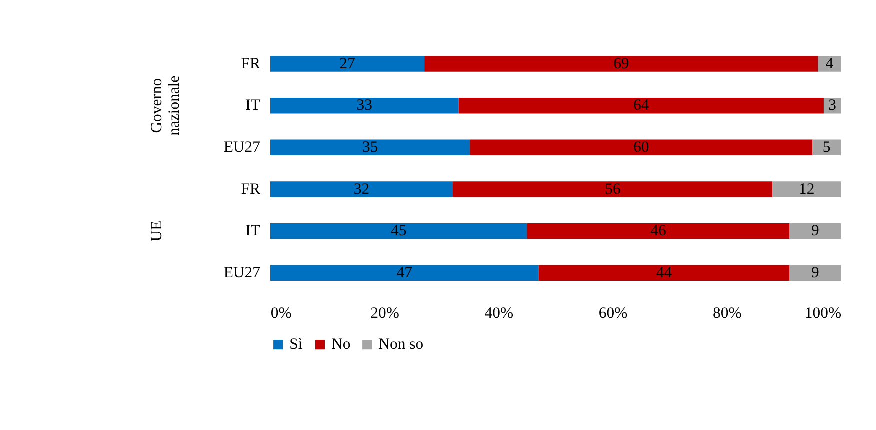  What do you see at coordinates (613, 189) in the screenshot?
I see `data-label: 56` at bounding box center [613, 189].